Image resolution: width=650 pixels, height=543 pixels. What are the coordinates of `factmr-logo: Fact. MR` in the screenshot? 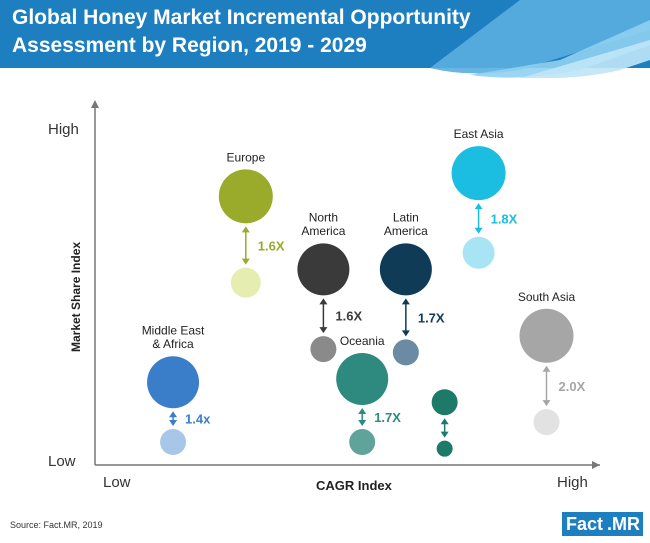 It's located at (603, 524).